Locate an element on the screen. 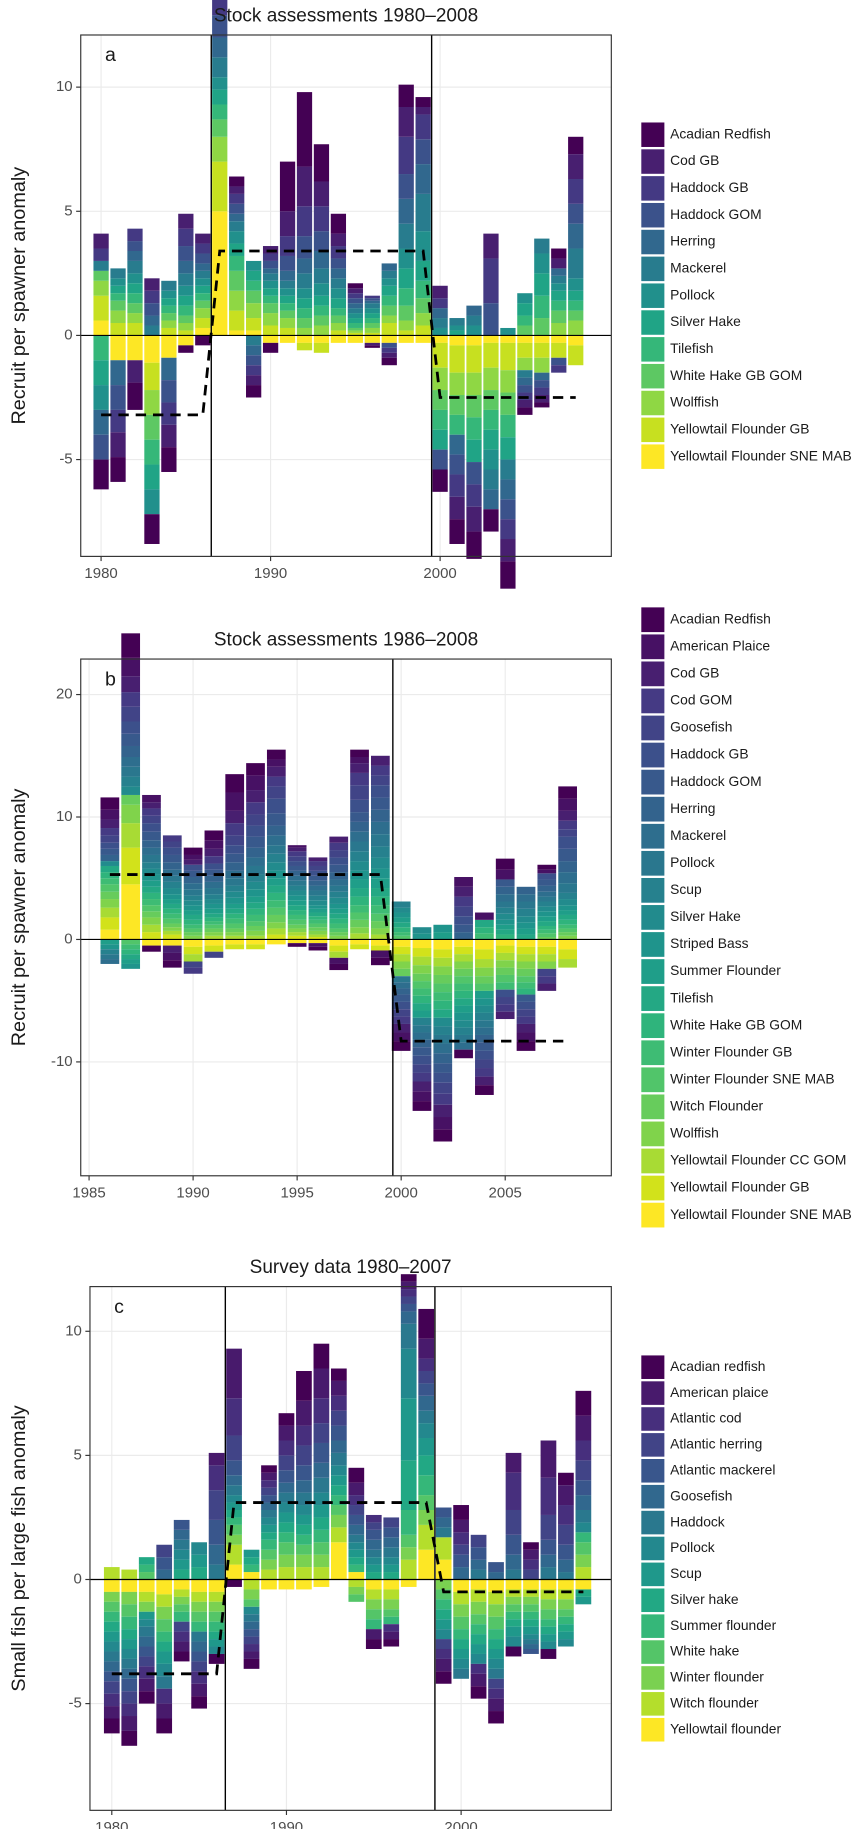 The height and width of the screenshot is (1829, 857). y-tick-label: 0 is located at coordinates (78, 1578).